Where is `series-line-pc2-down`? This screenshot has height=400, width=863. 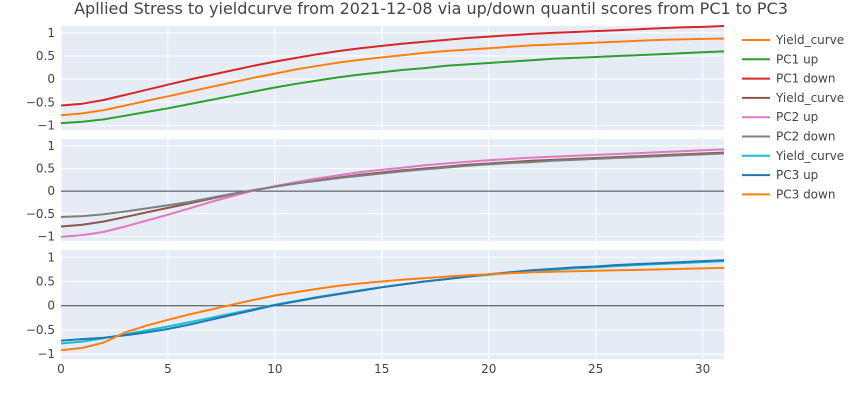
series-line-pc2-down is located at coordinates (392, 185).